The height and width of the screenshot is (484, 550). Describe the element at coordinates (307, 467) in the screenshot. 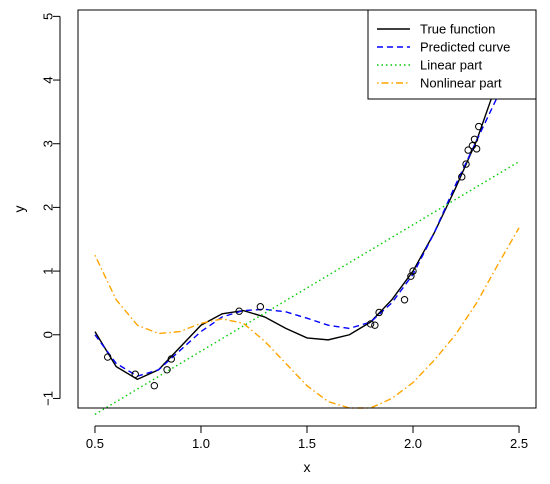

I see `x-axis-title: x` at that location.